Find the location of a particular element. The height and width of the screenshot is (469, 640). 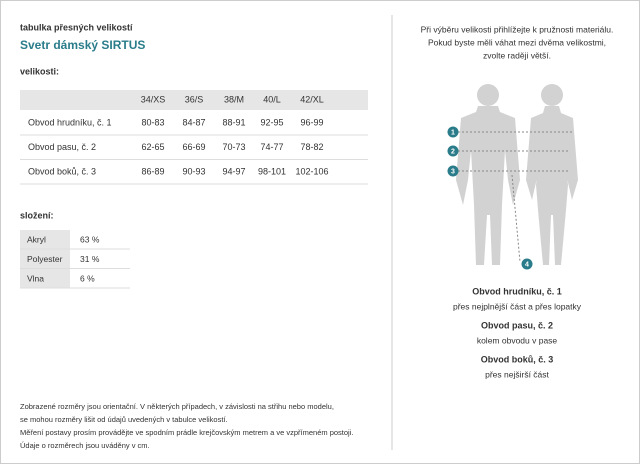

cell: 78-82 is located at coordinates (311, 147).